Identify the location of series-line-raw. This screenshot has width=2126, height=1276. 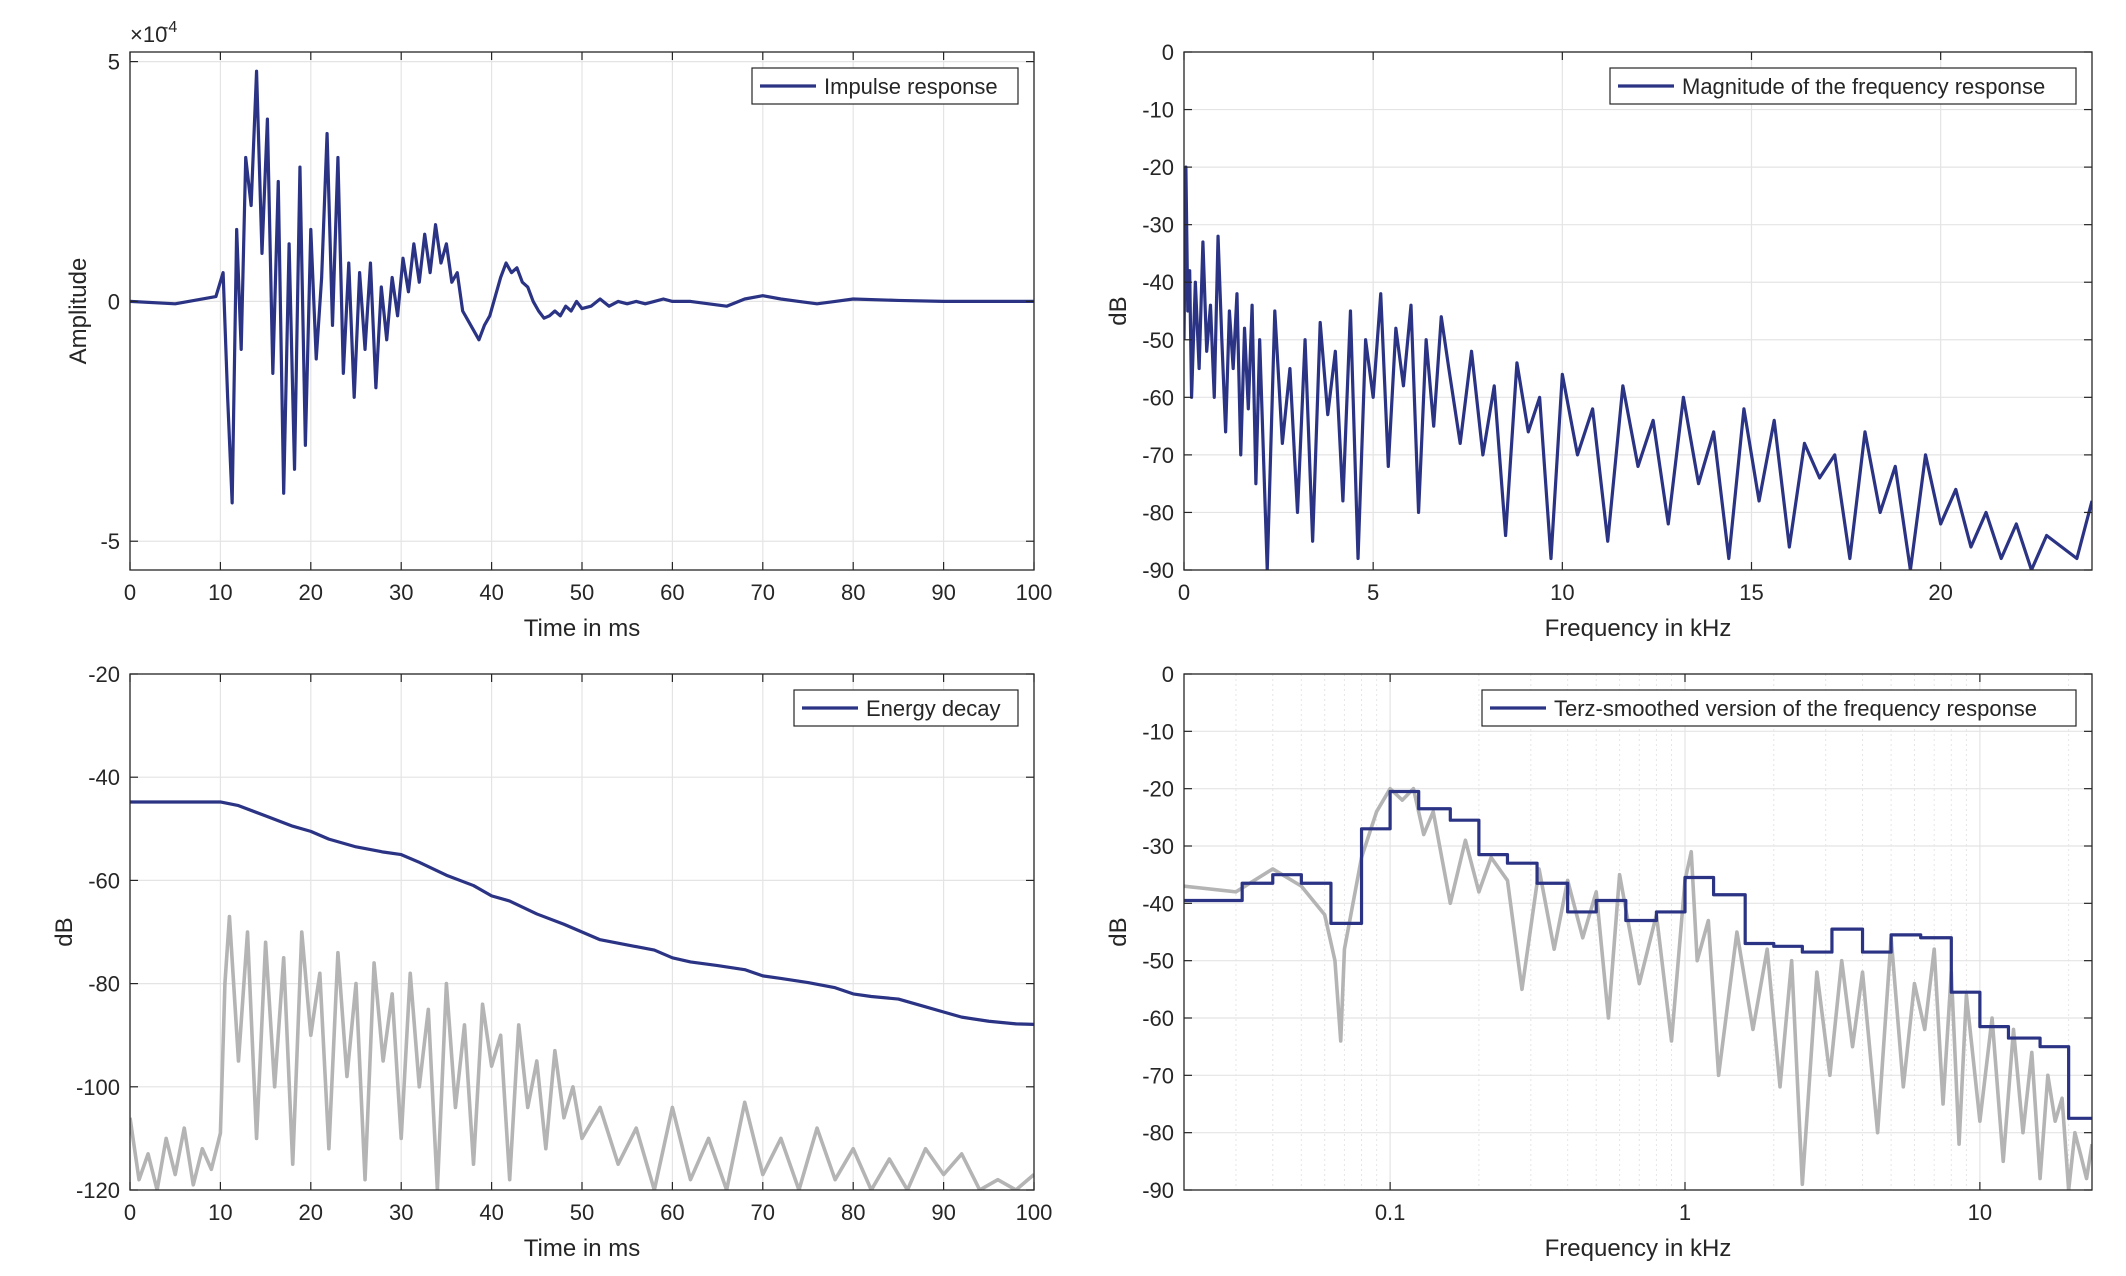
(582, 1052).